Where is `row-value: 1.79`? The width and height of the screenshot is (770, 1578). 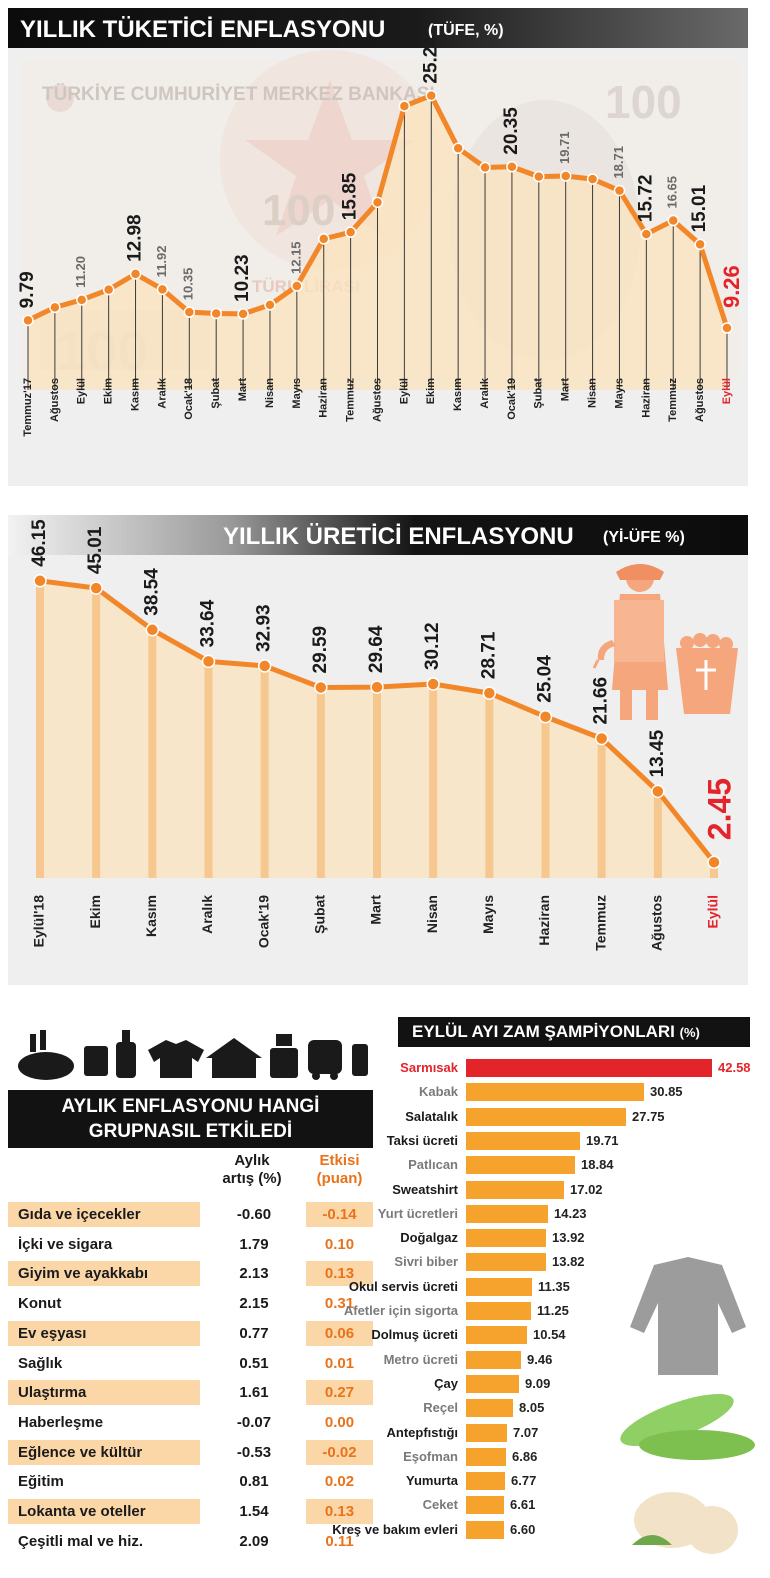
row-value: 1.79 is located at coordinates (254, 1244).